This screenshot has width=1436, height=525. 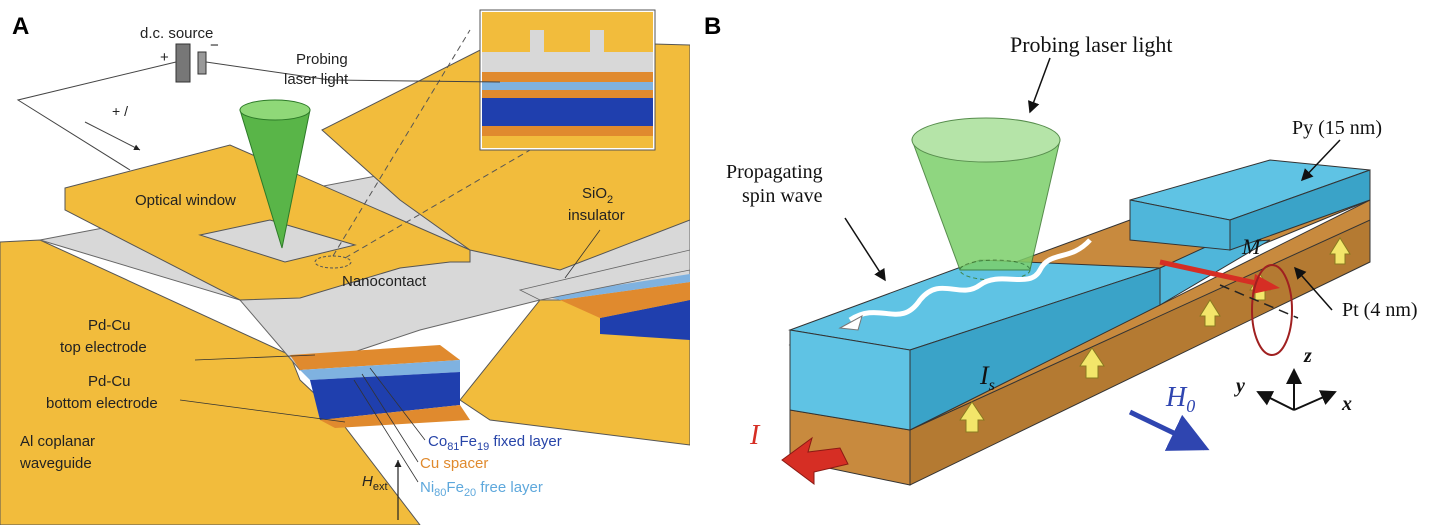 I want to click on bottom-electrode-line2: bottom electrode, so click(x=102, y=403).